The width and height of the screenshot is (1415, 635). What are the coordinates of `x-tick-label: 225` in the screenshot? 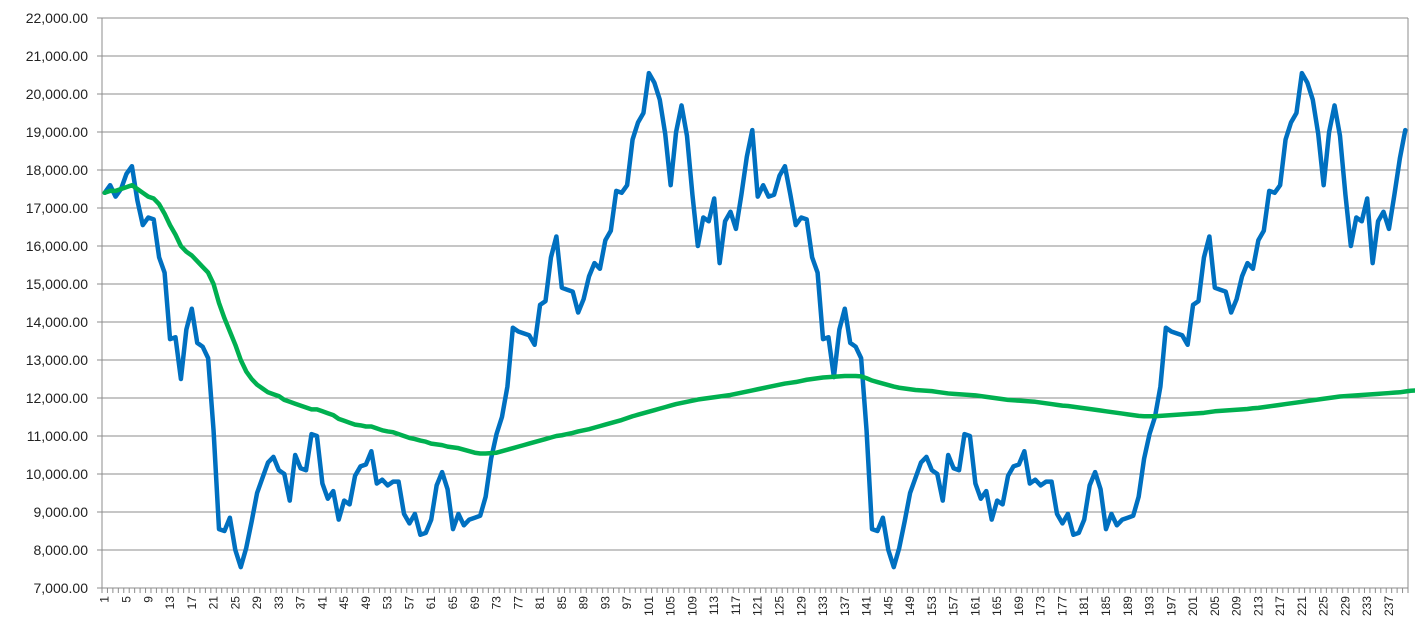 It's located at (1324, 606).